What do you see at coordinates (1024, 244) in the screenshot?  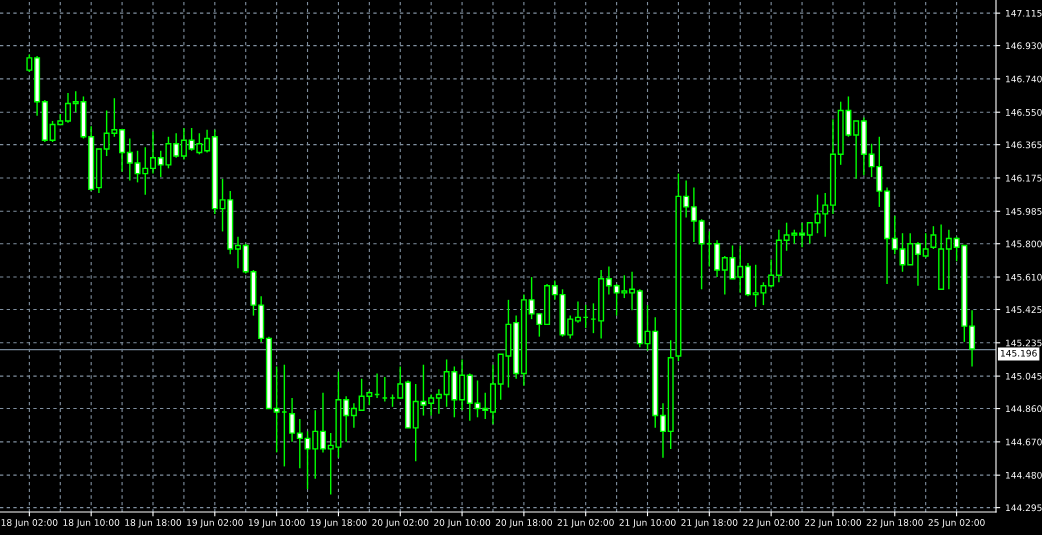 I see `y-tick-label: 145.800` at bounding box center [1024, 244].